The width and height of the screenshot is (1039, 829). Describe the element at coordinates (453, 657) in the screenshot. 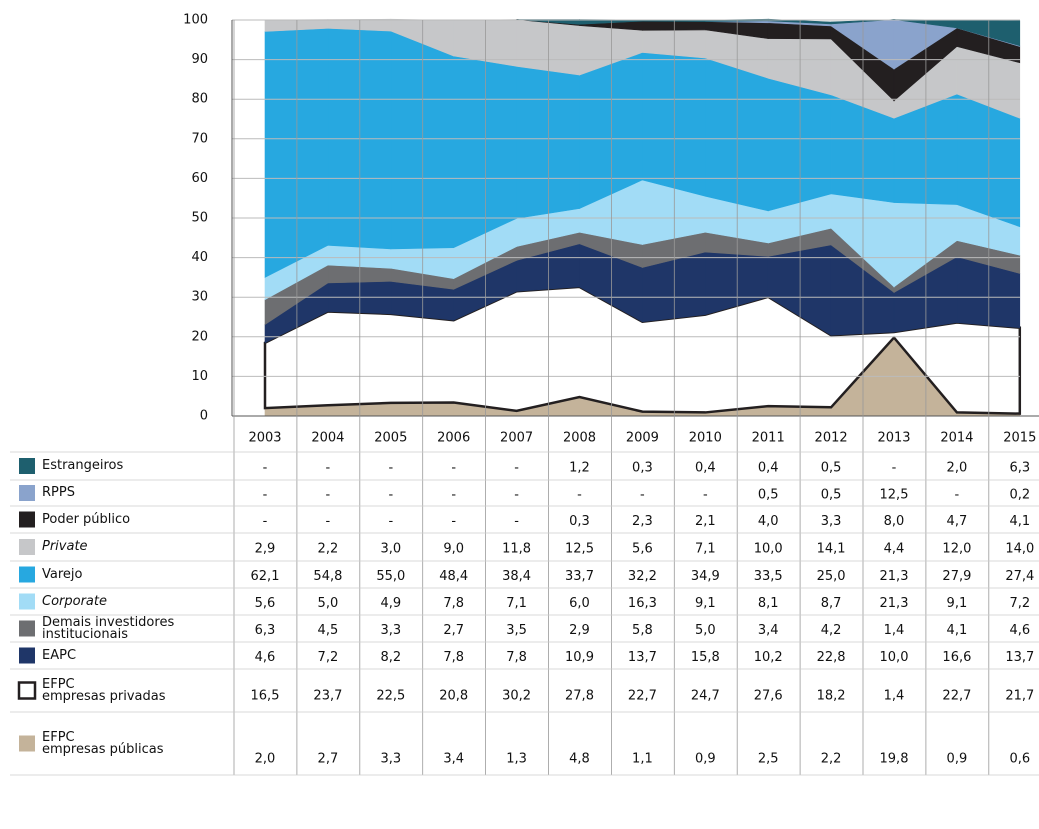

I see `cell-value: 7,8` at that location.